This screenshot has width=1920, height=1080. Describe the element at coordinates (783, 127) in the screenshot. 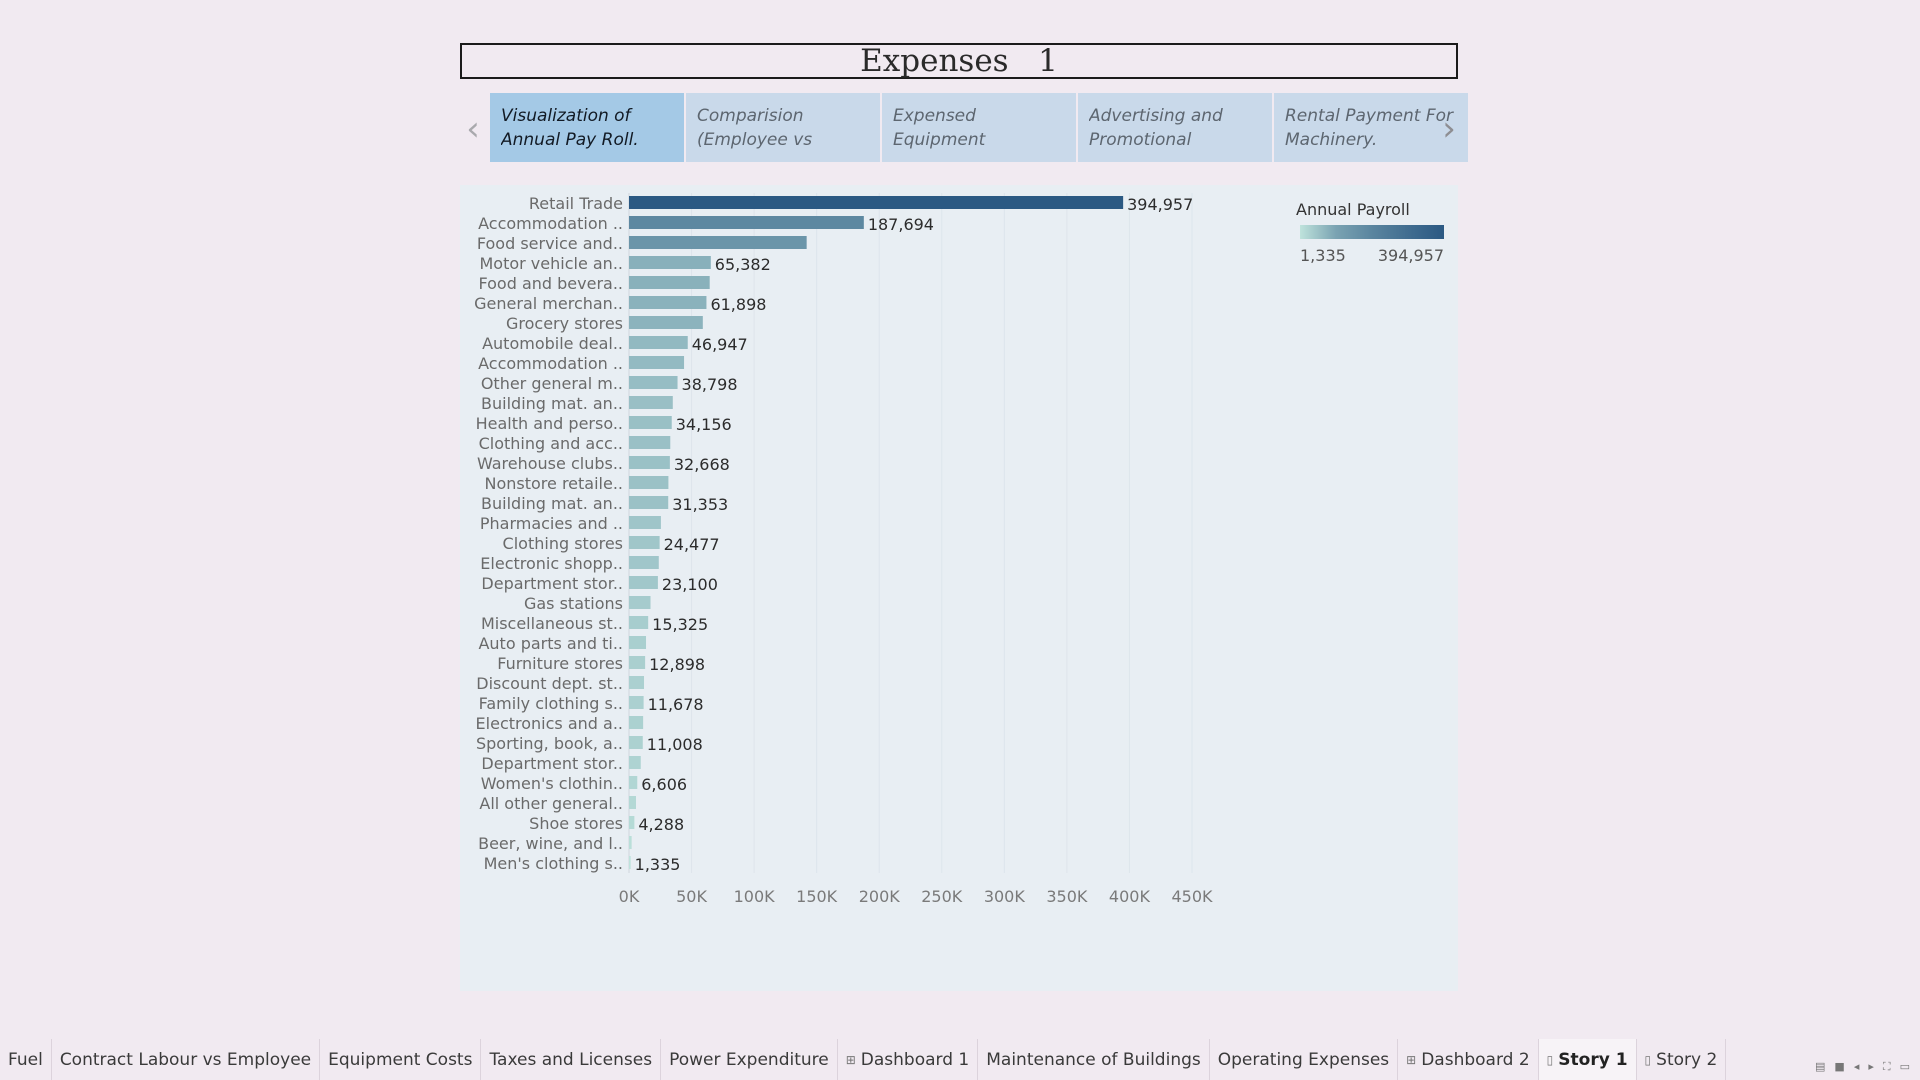

I see `story-point-2: Comparision (Employee vs` at that location.